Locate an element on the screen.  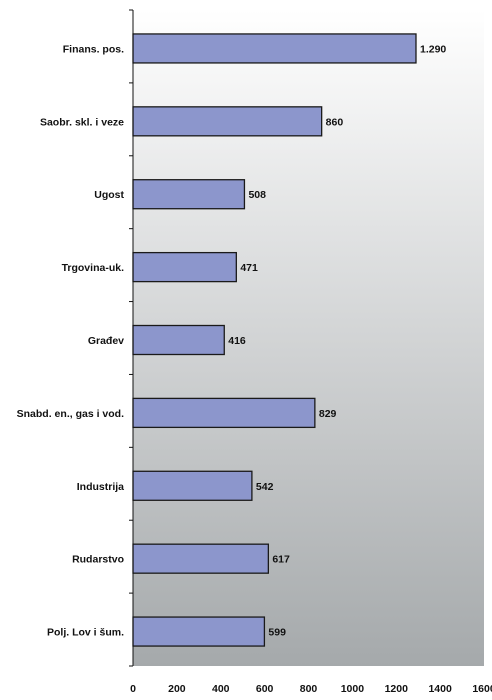
category-label: Građev is located at coordinates (106, 341).